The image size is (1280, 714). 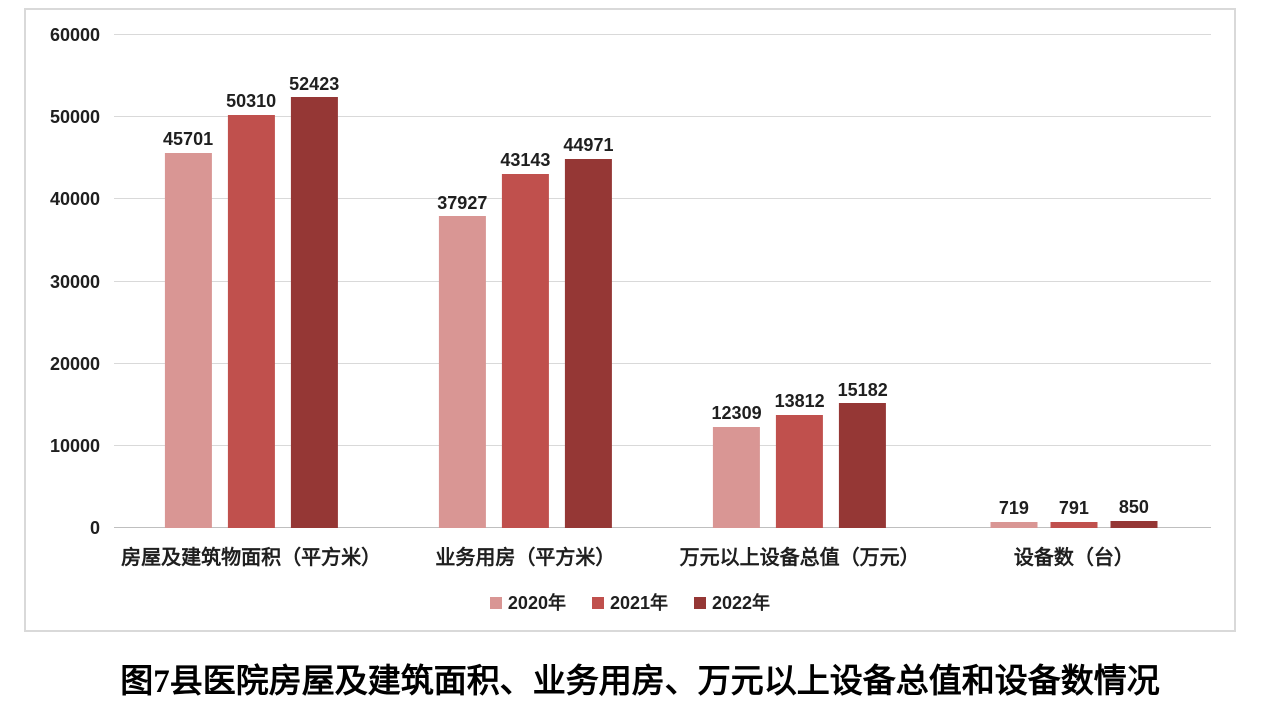 I want to click on bar-column: 15182, so click(x=863, y=454).